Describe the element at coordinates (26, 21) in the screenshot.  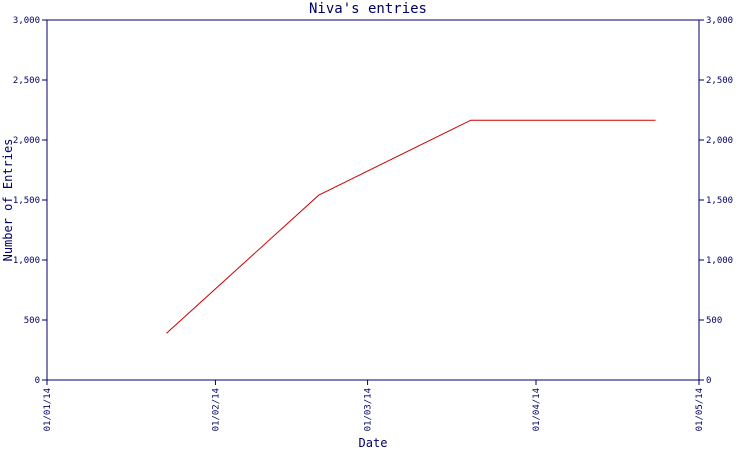
I see `y-tick-label-left: 3,000` at that location.